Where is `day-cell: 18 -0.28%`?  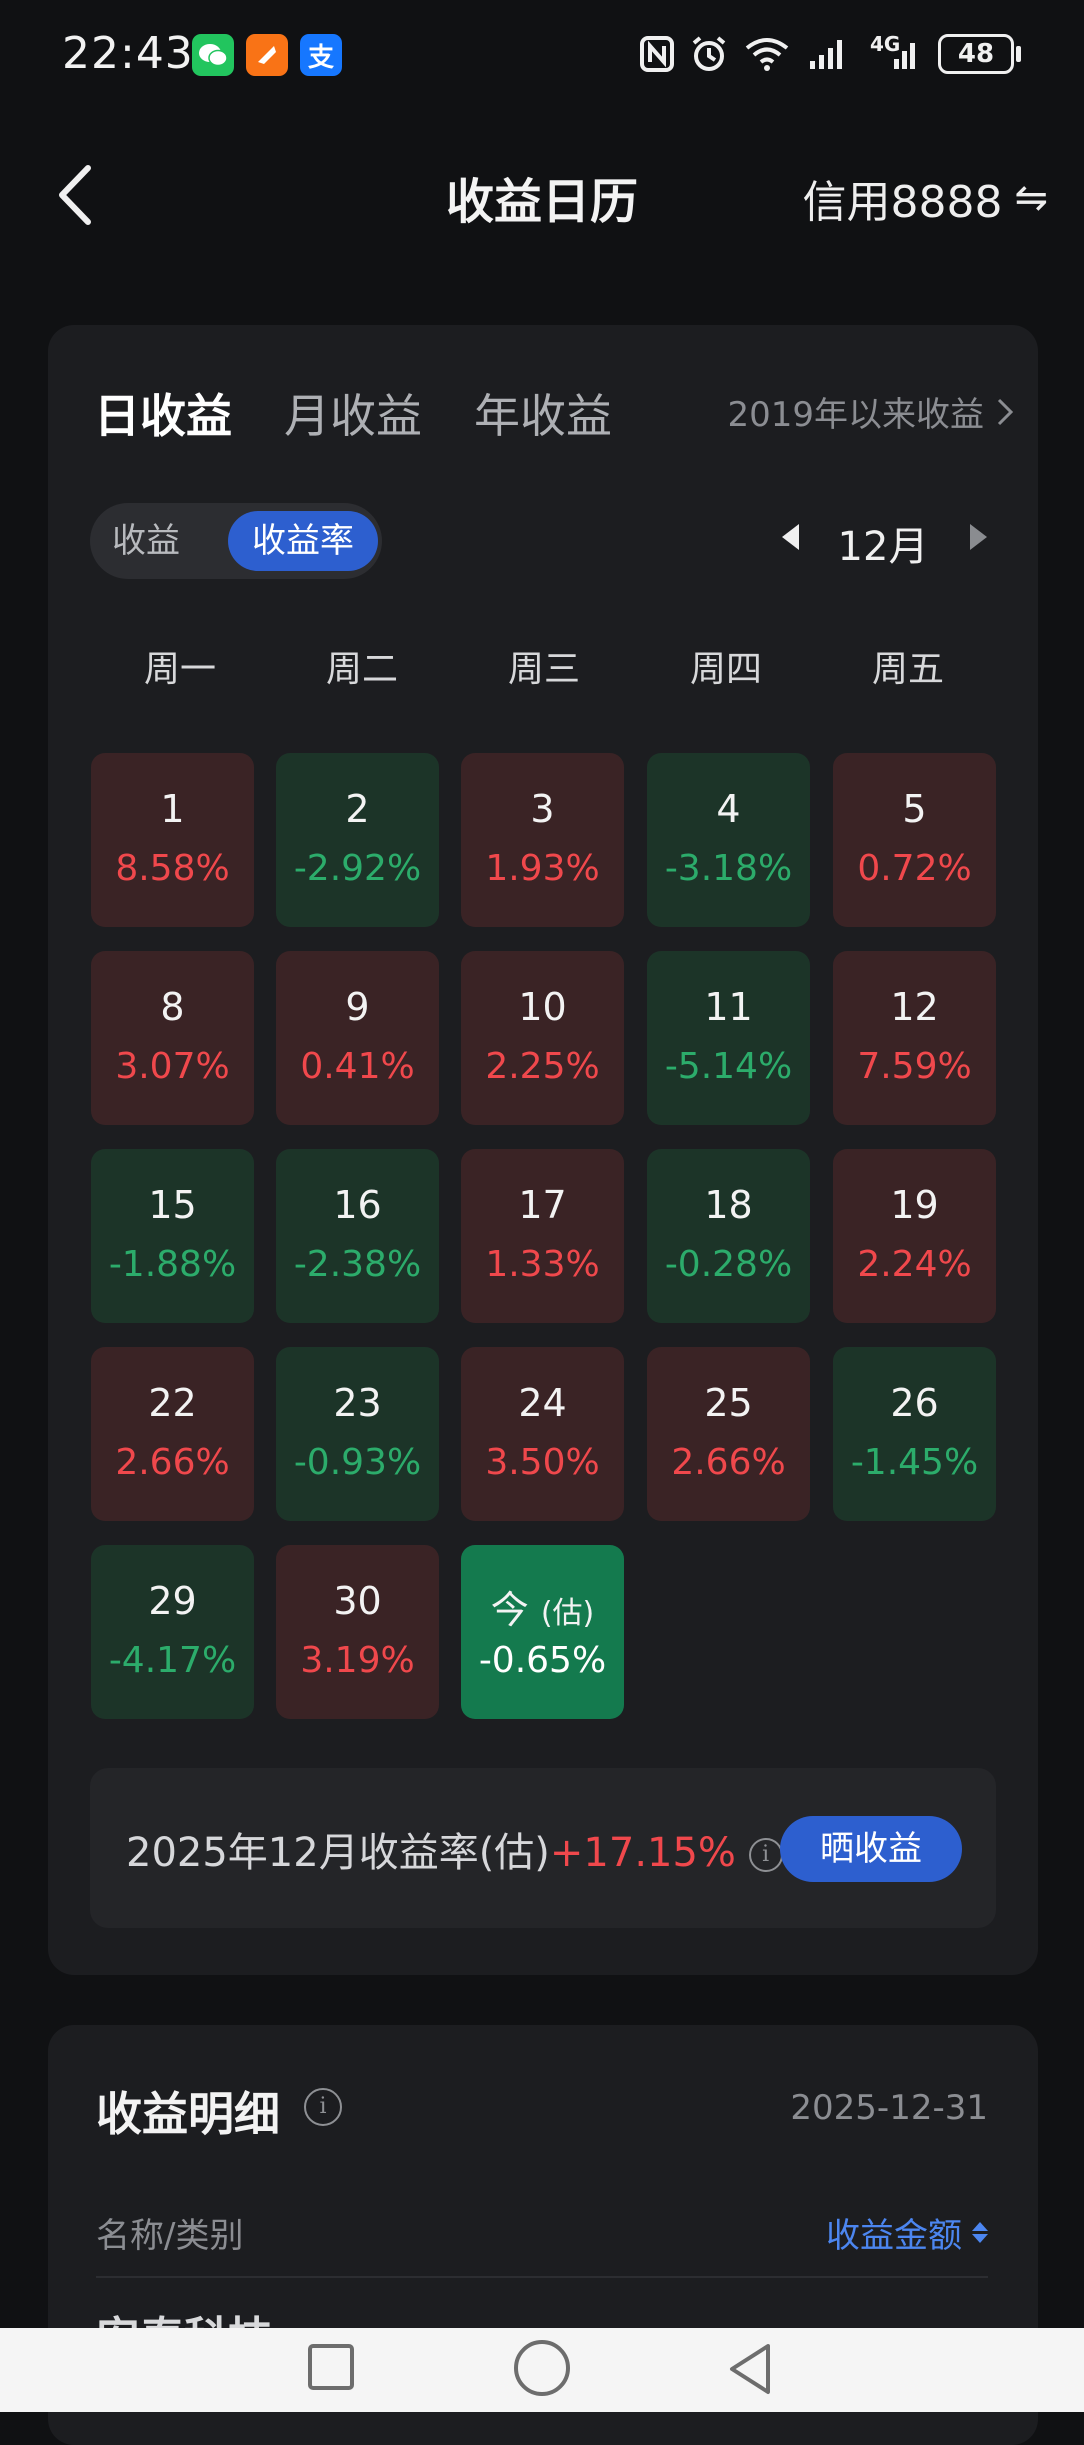
day-cell: 18 -0.28% is located at coordinates (728, 1236).